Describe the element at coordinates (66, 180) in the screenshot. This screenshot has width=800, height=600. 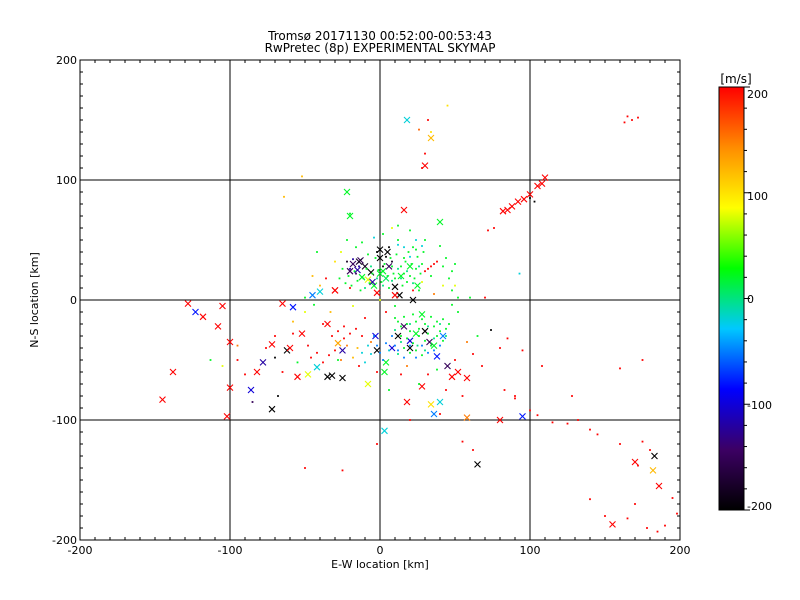
I see `y-tick-label: 100` at that location.